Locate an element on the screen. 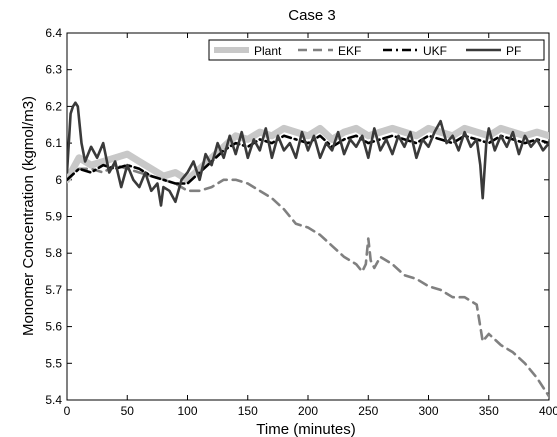 This screenshot has height=437, width=557. y-tick-label: 6.3 is located at coordinates (53, 70).